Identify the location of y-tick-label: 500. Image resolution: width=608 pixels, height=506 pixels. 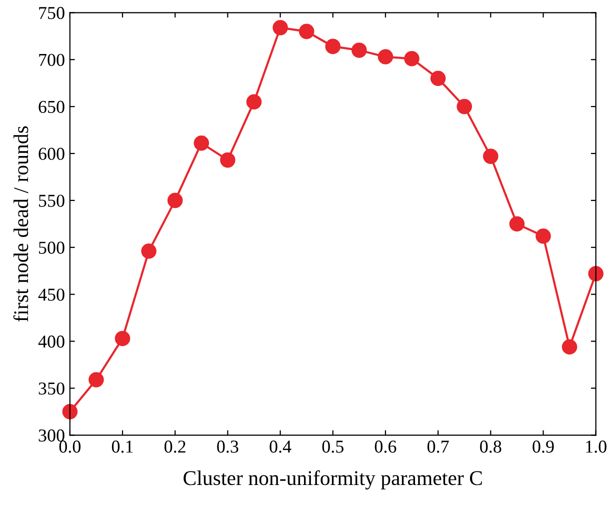
(51, 248).